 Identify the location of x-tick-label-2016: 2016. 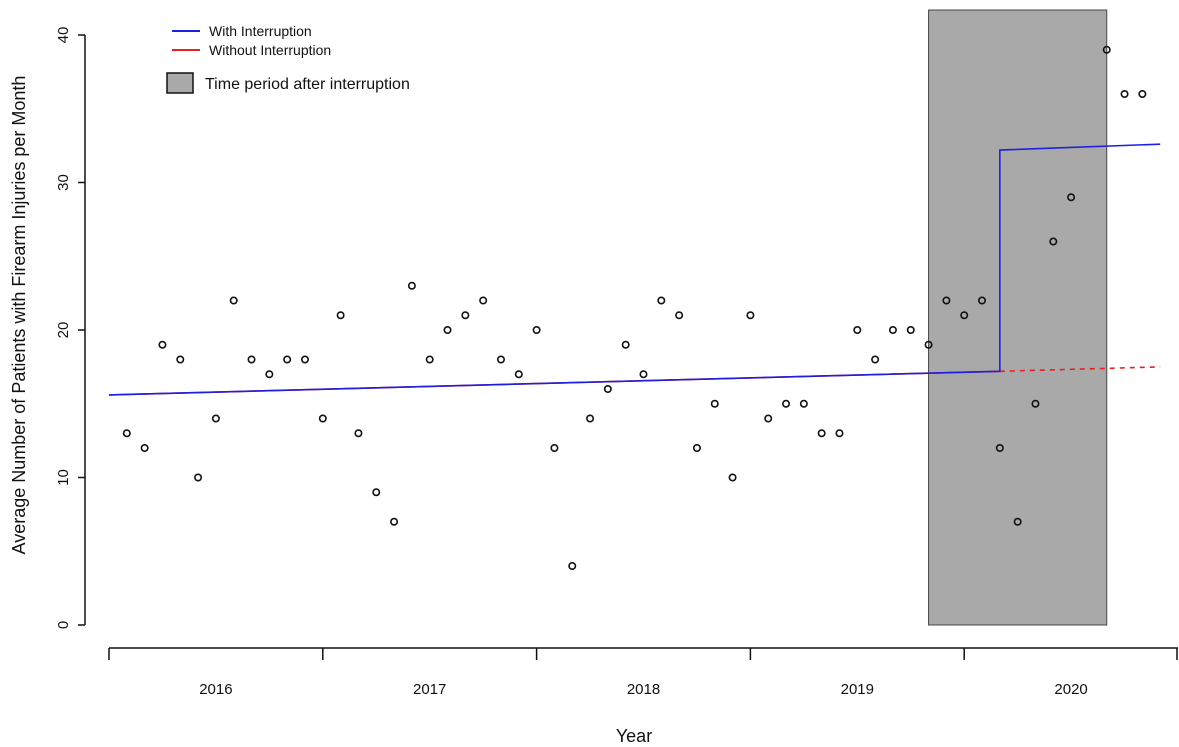
(215, 689).